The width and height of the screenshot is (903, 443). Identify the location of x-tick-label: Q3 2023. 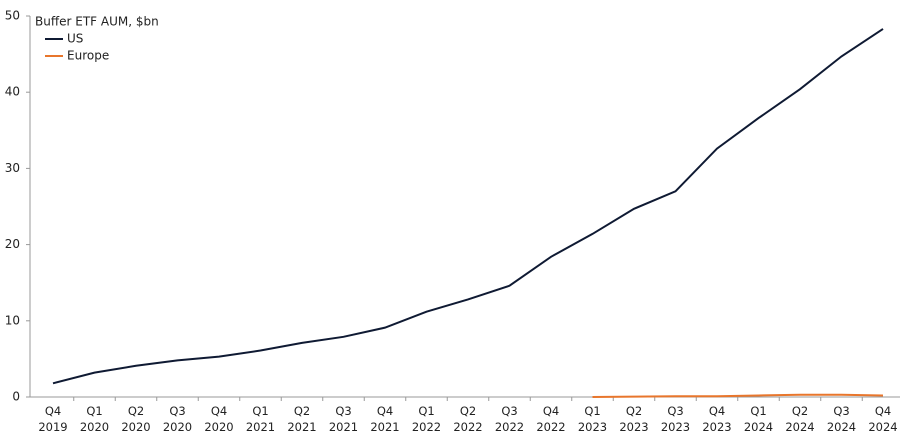
(675, 419).